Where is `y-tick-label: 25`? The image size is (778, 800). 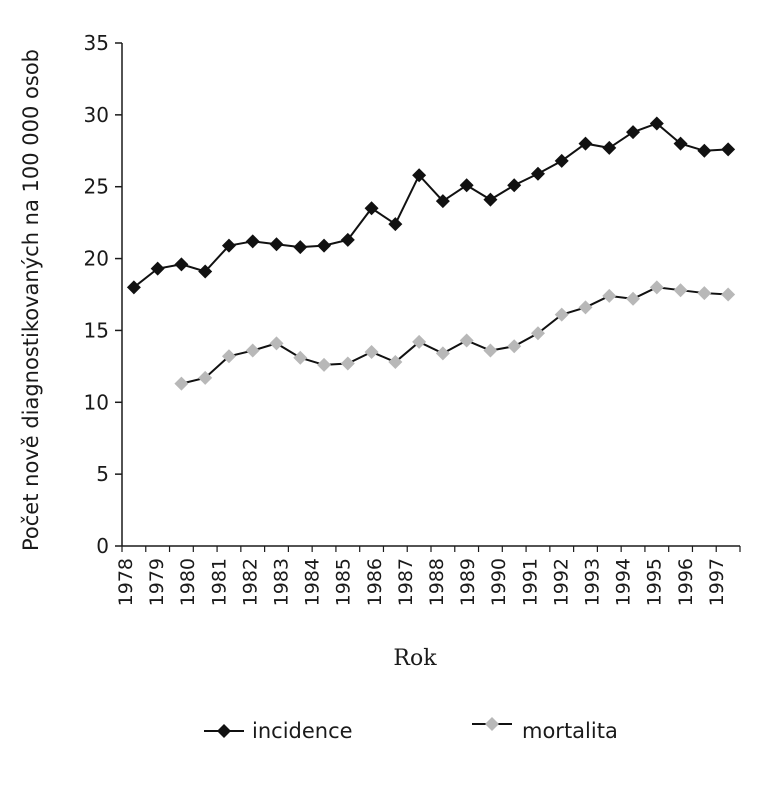 y-tick-label: 25 is located at coordinates (96, 187).